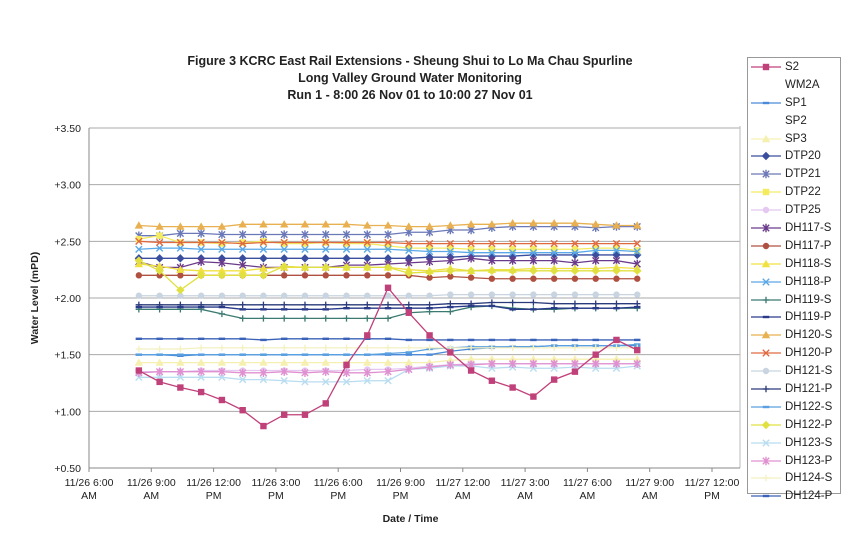 The width and height of the screenshot is (850, 539). What do you see at coordinates (794, 121) in the screenshot?
I see `legend-item: SP2` at bounding box center [794, 121].